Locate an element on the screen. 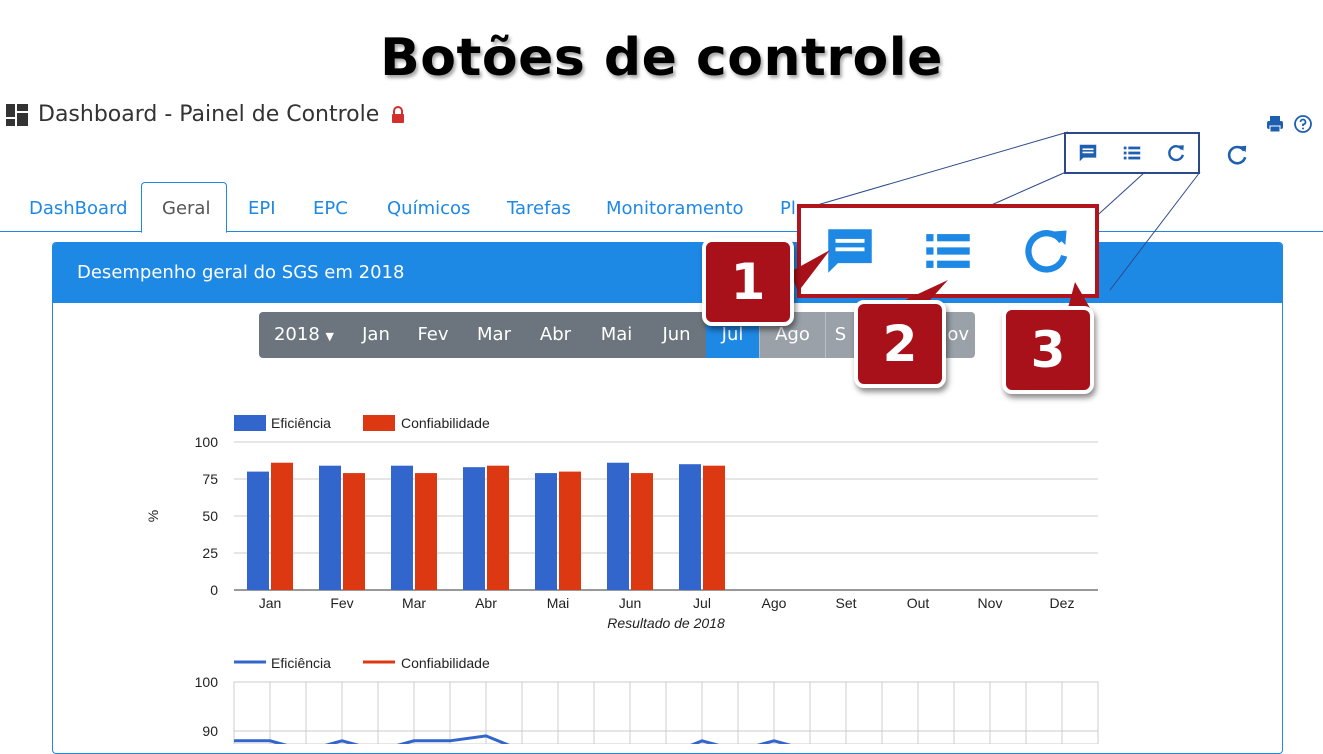 The image size is (1323, 754). tab-monitoramento: Monitoramento is located at coordinates (675, 208).